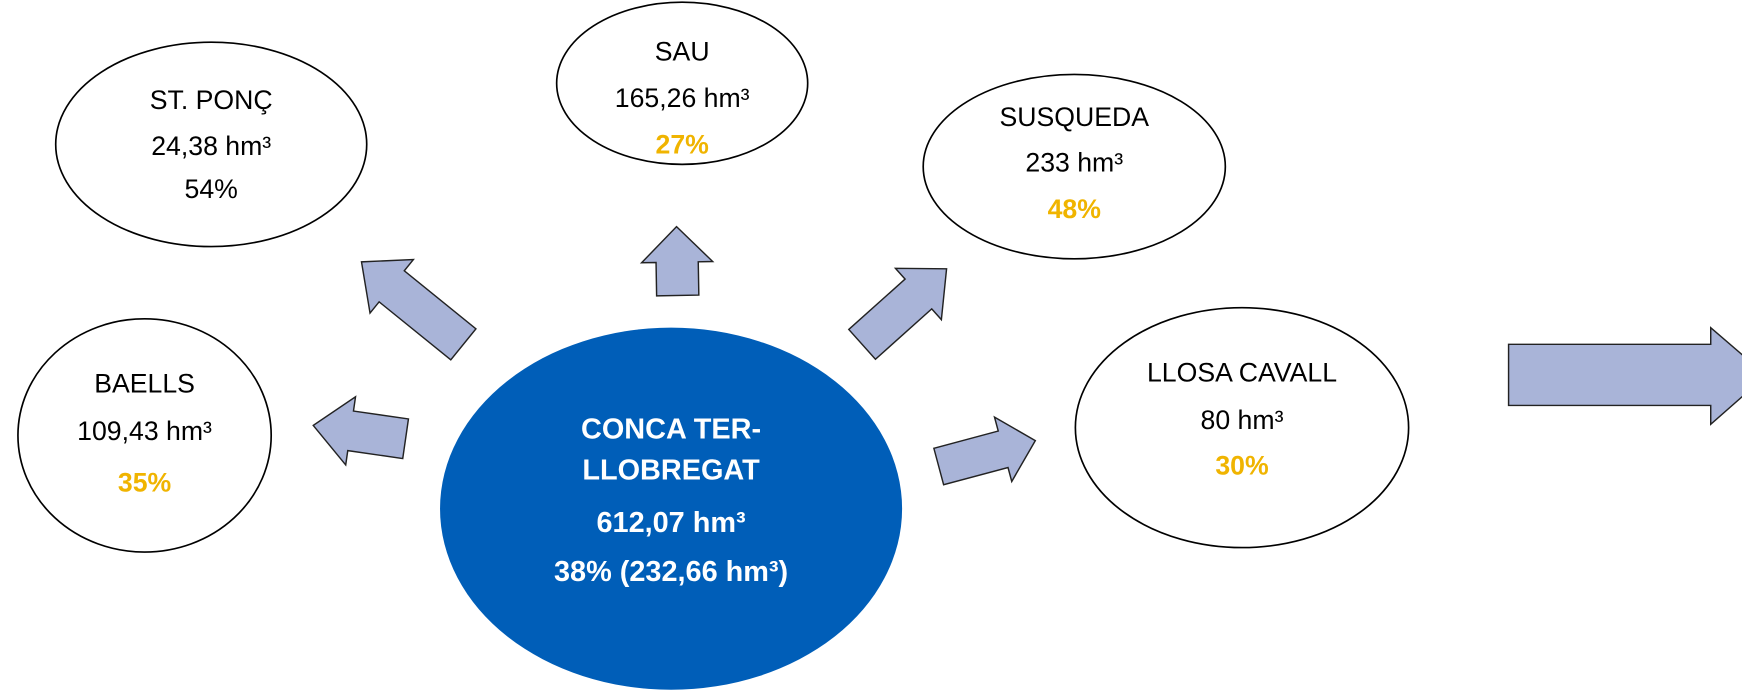 The height and width of the screenshot is (692, 1742). Describe the element at coordinates (682, 145) in the screenshot. I see `reservoir-percent: 27%` at that location.